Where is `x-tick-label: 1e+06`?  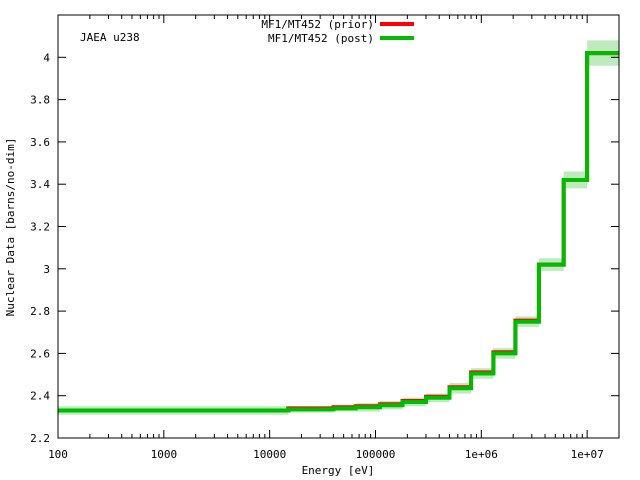
x-tick-label: 1e+06 is located at coordinates (481, 454).